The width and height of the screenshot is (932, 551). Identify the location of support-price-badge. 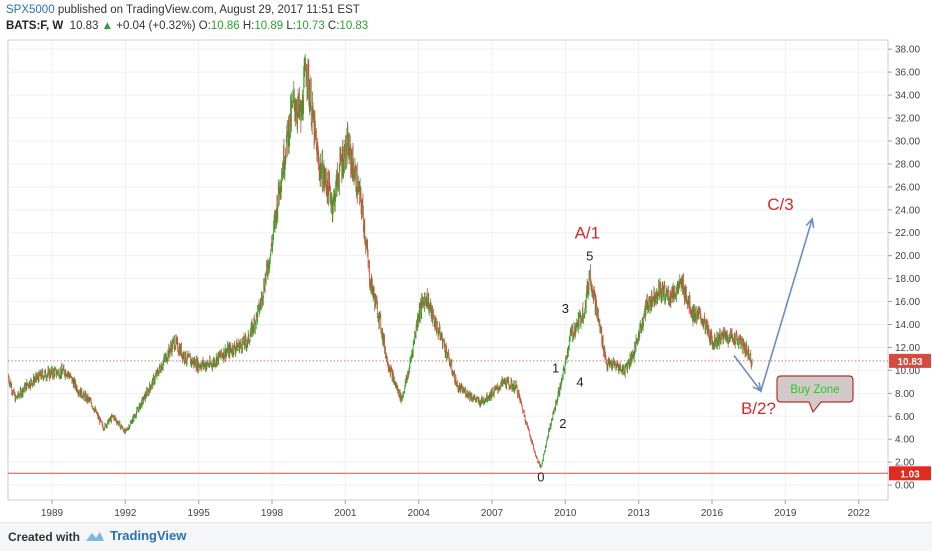
(910, 473).